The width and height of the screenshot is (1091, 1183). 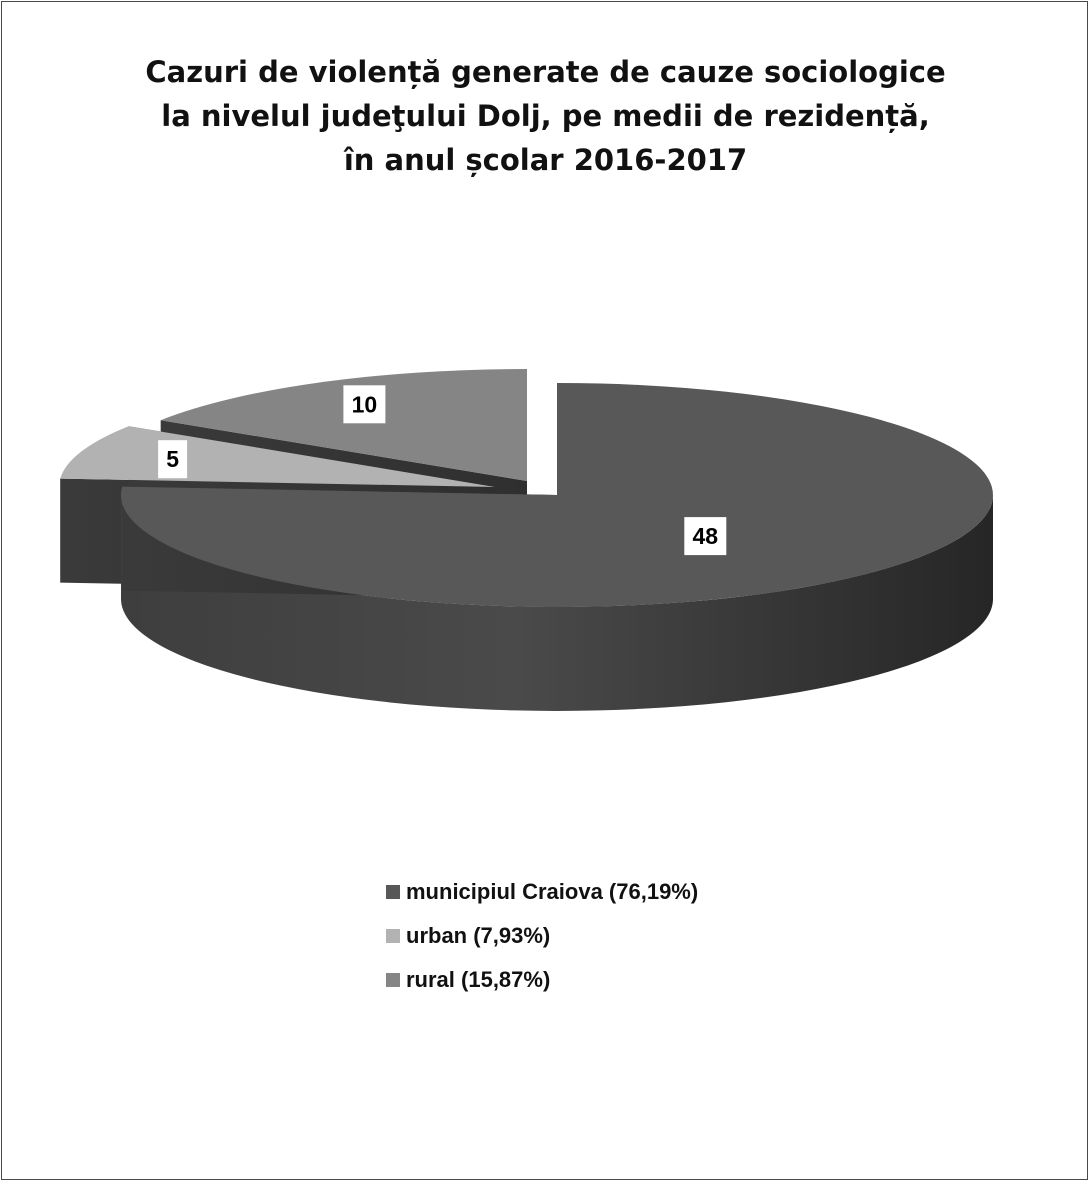 I want to click on svg-text: 10, so click(x=365, y=404).